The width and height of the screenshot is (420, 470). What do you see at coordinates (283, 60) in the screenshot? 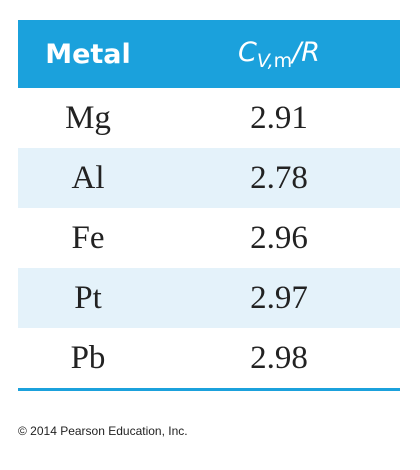
I see `subscript-roman: m` at bounding box center [283, 60].